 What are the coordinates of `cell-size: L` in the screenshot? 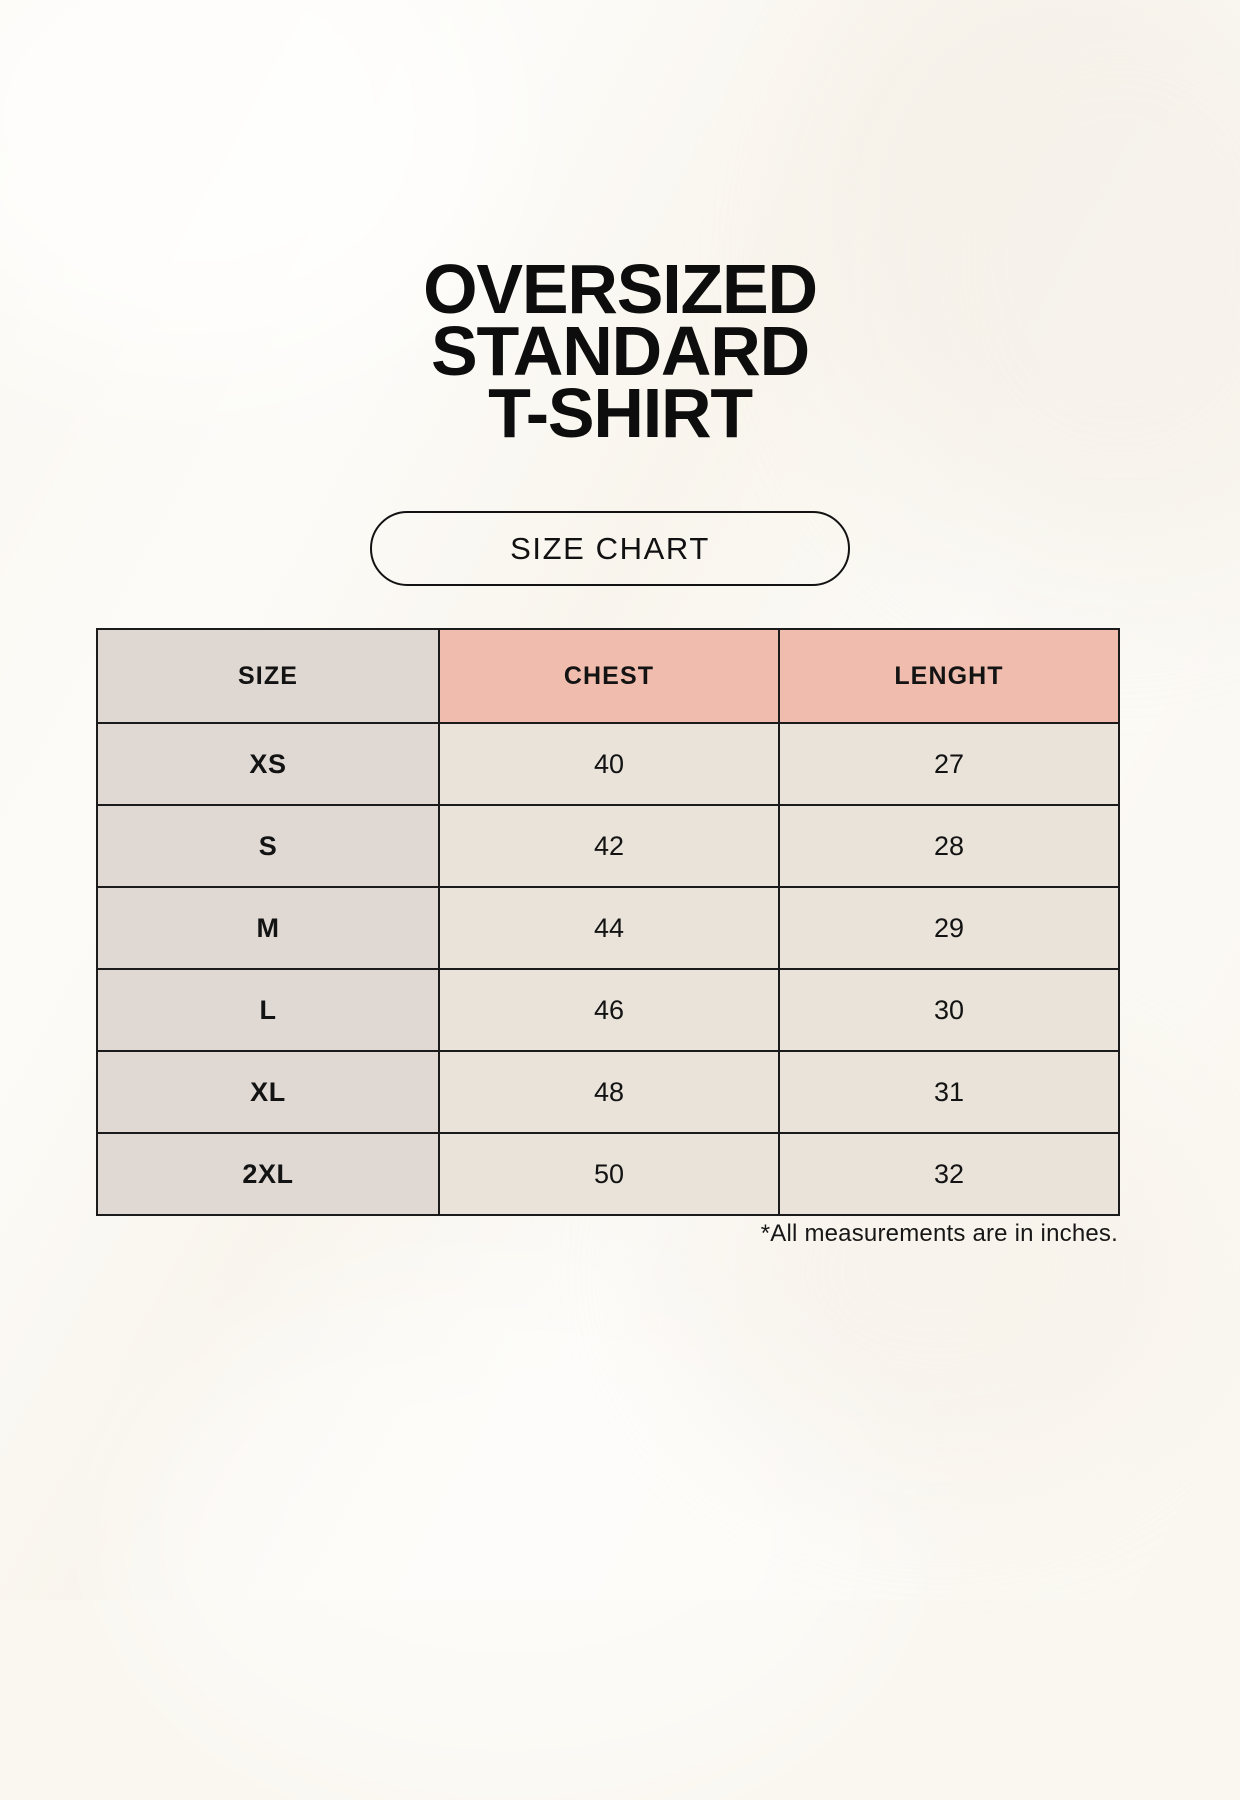 It's located at (268, 1010).